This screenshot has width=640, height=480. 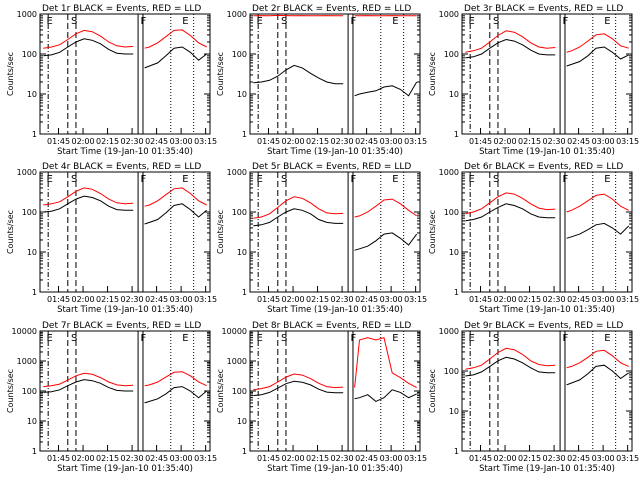 I want to click on panel-title: Det 3r BLACK = Events, RED = LLD, so click(x=543, y=9).